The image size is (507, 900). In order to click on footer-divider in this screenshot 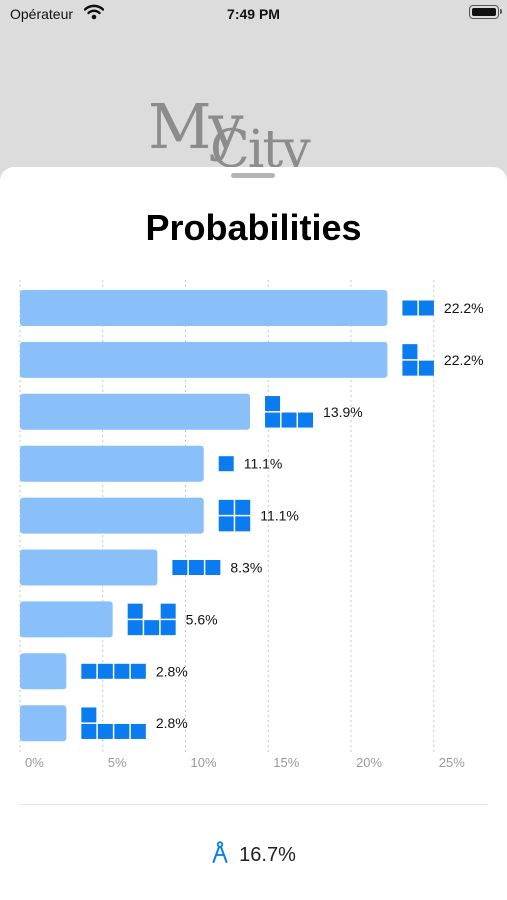, I will do `click(254, 804)`.